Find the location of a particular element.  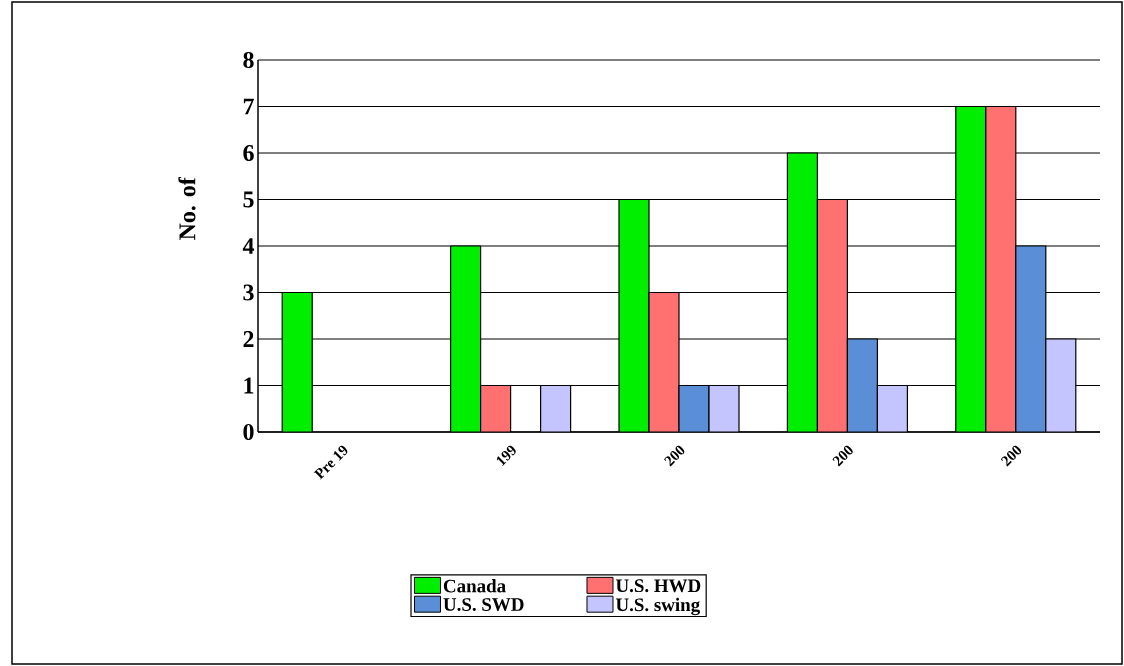

y-tick-label: 5 is located at coordinates (248, 199).